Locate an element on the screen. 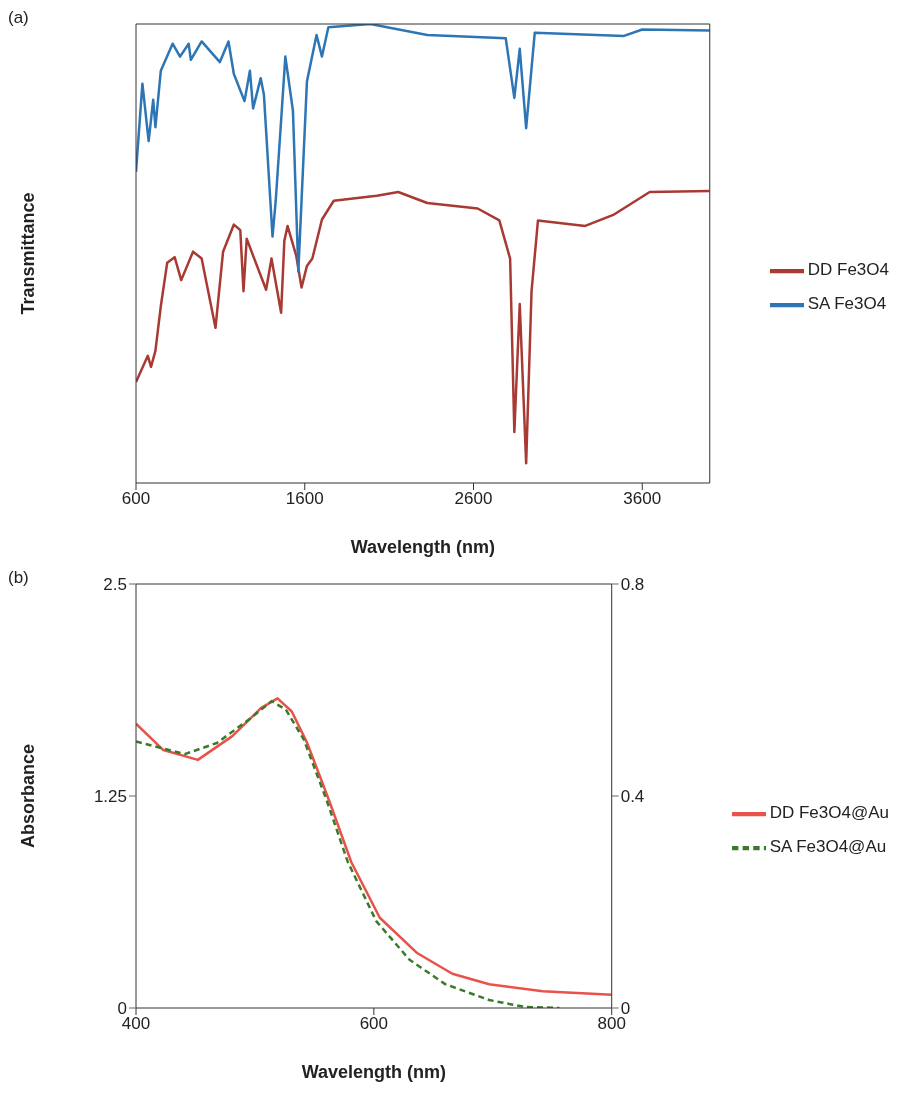 This screenshot has height=1103, width=907. y-axis-title: Transmittance is located at coordinates (28, 253).